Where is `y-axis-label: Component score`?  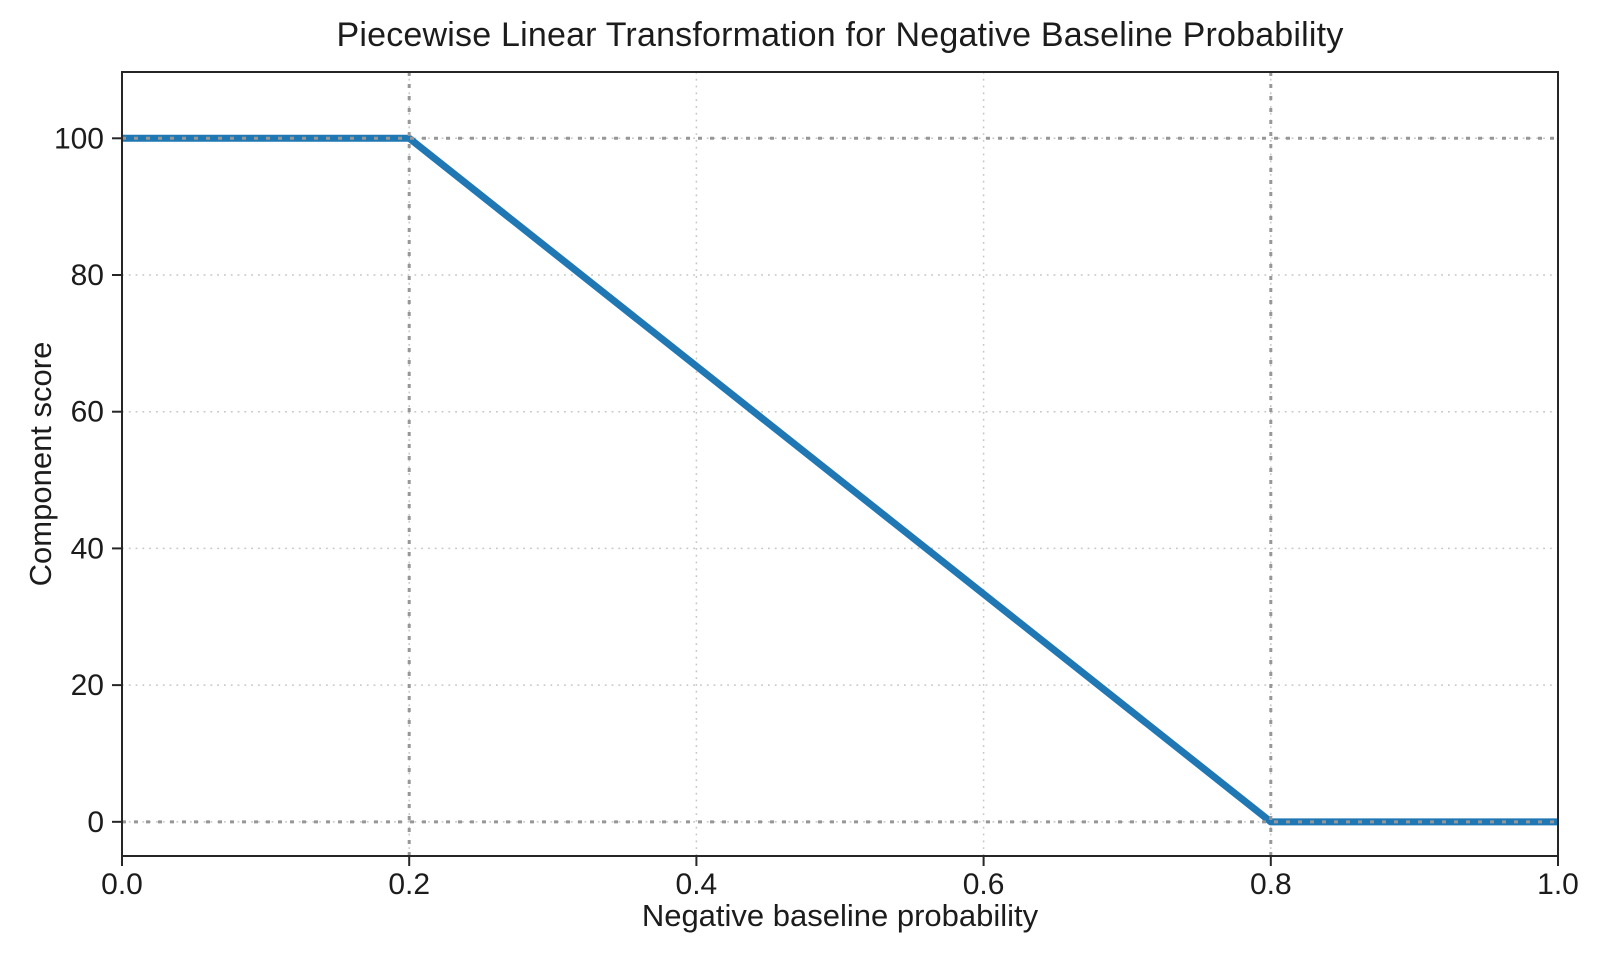 y-axis-label: Component score is located at coordinates (40, 464).